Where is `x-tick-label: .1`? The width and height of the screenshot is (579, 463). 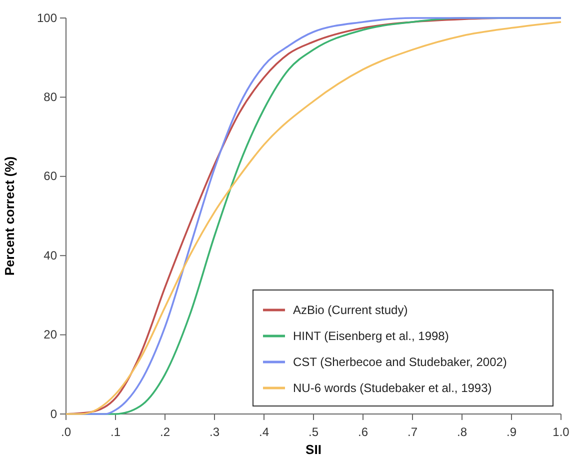 x-tick-label: .1 is located at coordinates (115, 432).